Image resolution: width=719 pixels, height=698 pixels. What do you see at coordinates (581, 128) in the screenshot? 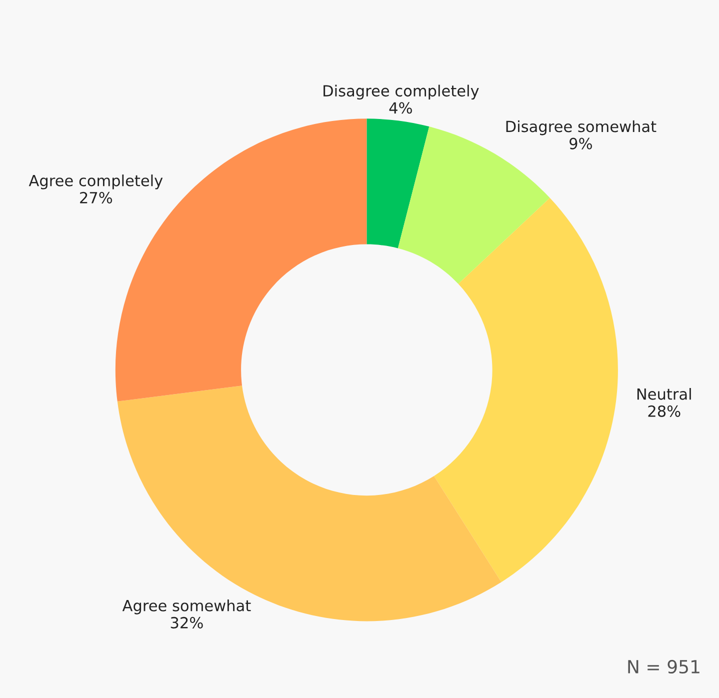
I see `slice-label: Disagree somewhat` at bounding box center [581, 128].